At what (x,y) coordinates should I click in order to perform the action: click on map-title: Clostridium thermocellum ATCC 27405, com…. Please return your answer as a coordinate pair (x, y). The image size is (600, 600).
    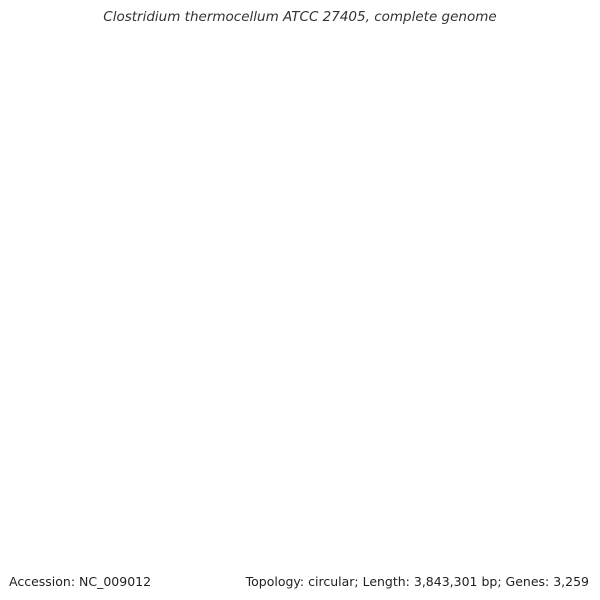
    Looking at the image, I should click on (300, 17).